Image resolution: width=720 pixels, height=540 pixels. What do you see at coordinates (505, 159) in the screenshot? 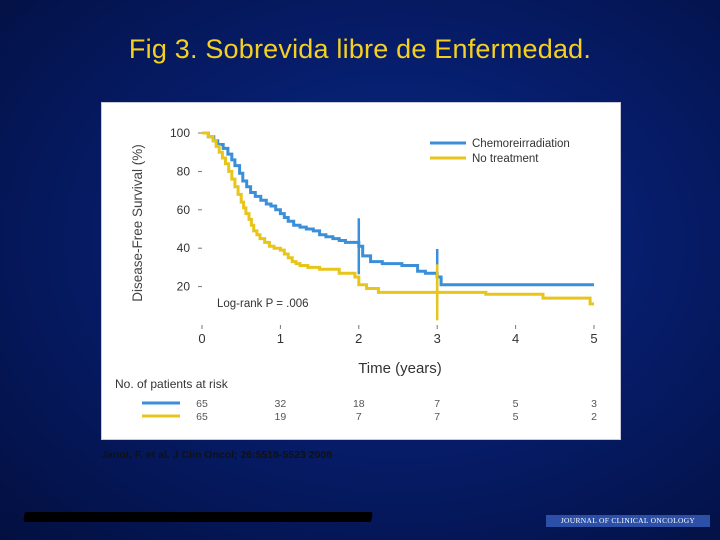
I see `legend-label-no-treatment: No treatment` at bounding box center [505, 159].